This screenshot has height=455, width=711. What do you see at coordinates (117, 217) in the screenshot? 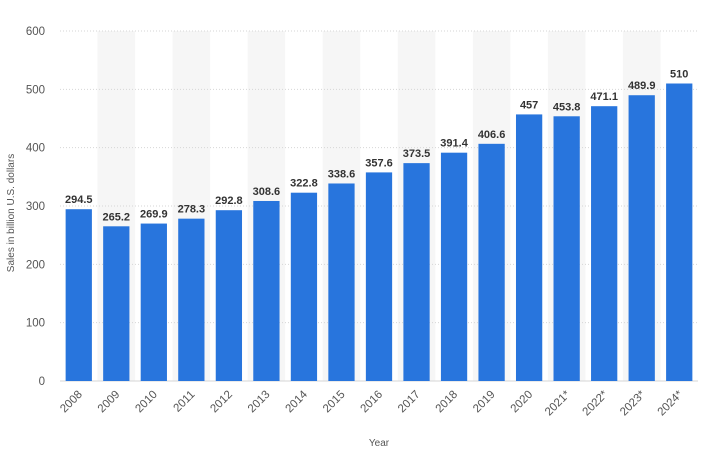
I see `value-label: 265.2` at bounding box center [117, 217].